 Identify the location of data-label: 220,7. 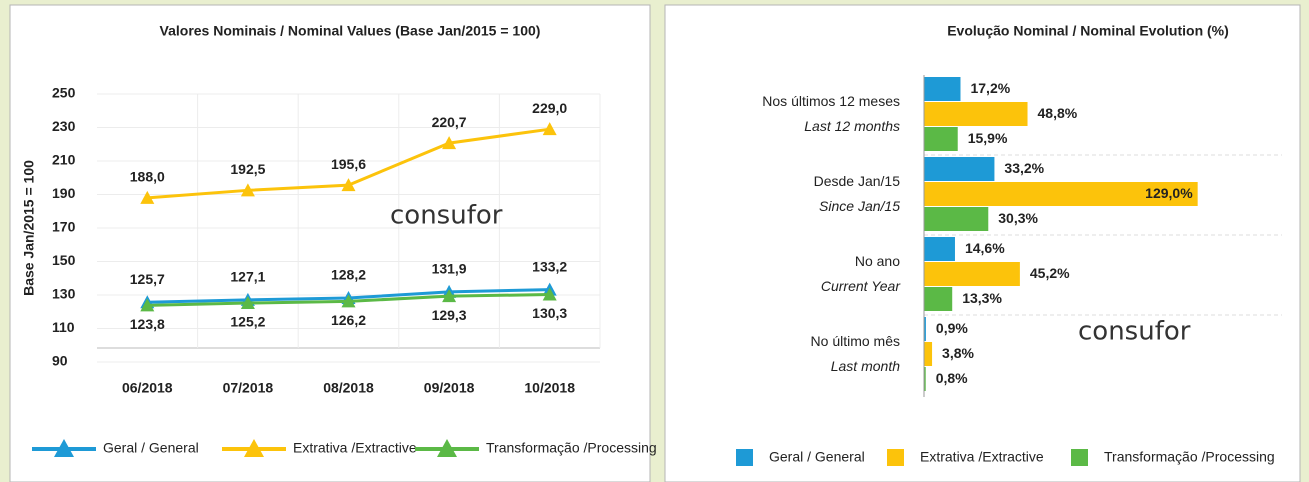
(449, 122).